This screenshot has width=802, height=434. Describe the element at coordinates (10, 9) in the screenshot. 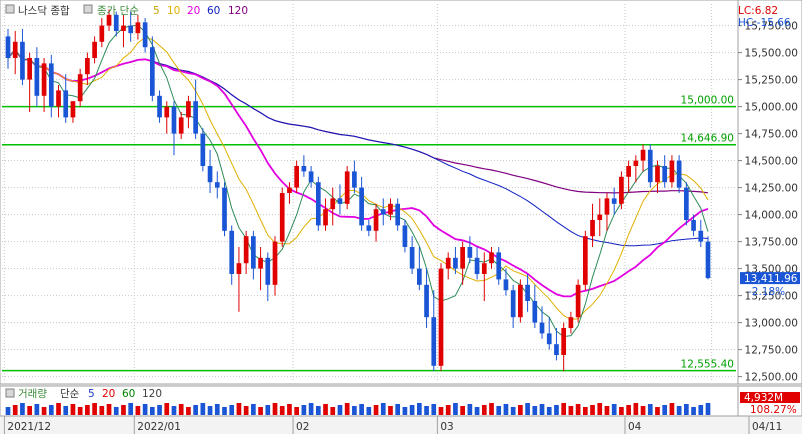

I see `legend-toggle-icon` at that location.